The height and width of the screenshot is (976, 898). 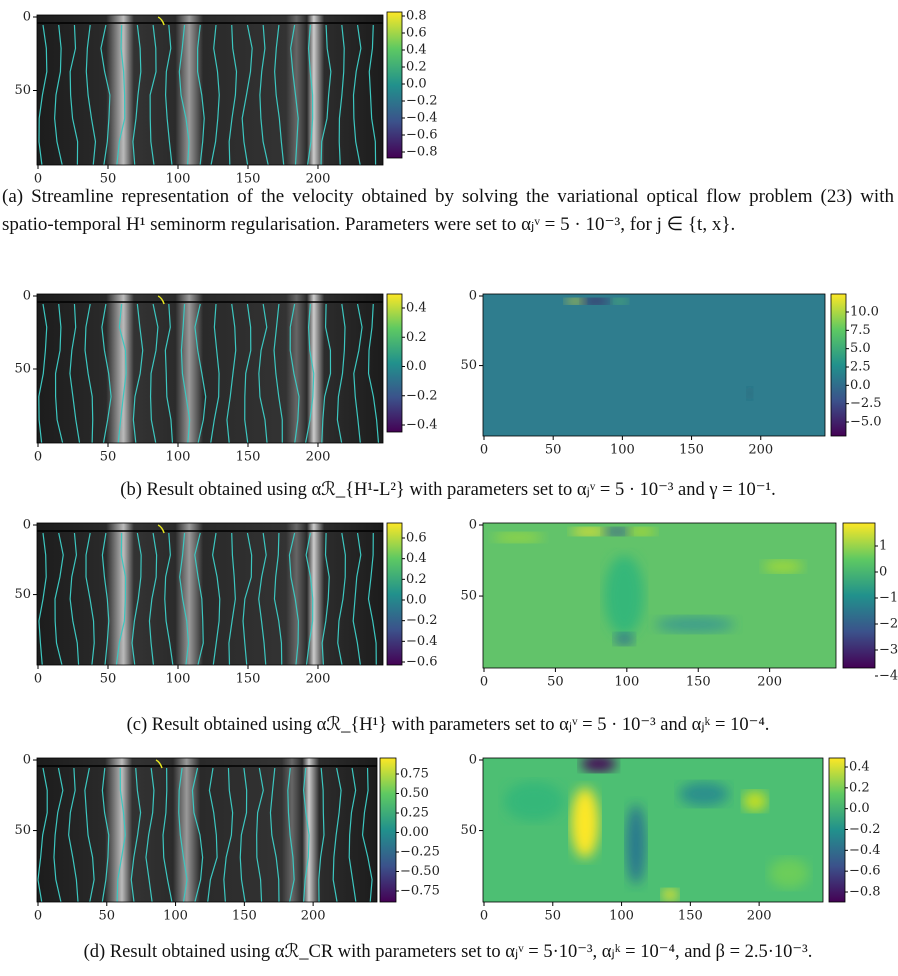 What do you see at coordinates (866, 422) in the screenshot?
I see `colorbar-tick-label: −5.0` at bounding box center [866, 422].